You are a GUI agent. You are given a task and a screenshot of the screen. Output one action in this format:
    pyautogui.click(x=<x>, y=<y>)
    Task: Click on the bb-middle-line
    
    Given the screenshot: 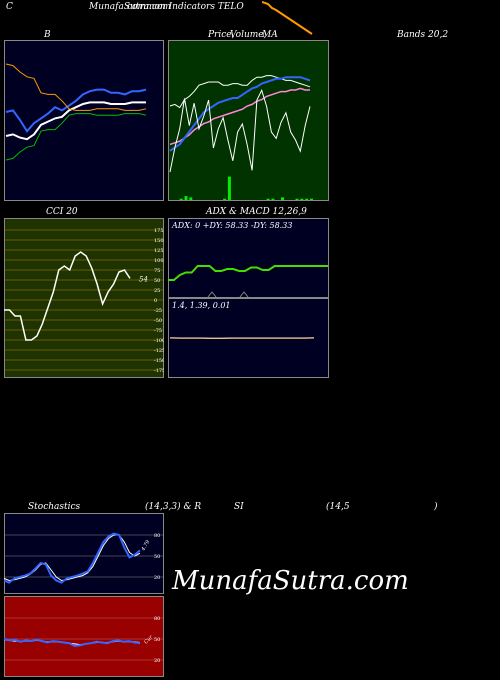 What is the action you would take?
    pyautogui.click(x=76, y=110)
    